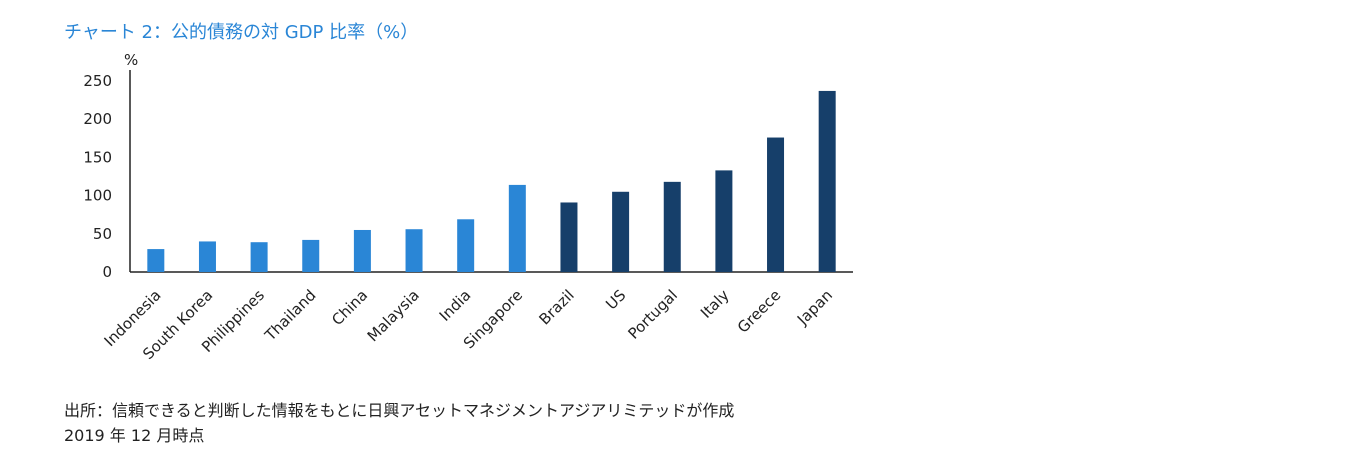 The image size is (1362, 467). What do you see at coordinates (349, 307) in the screenshot?
I see `x-tick-label: China` at bounding box center [349, 307].